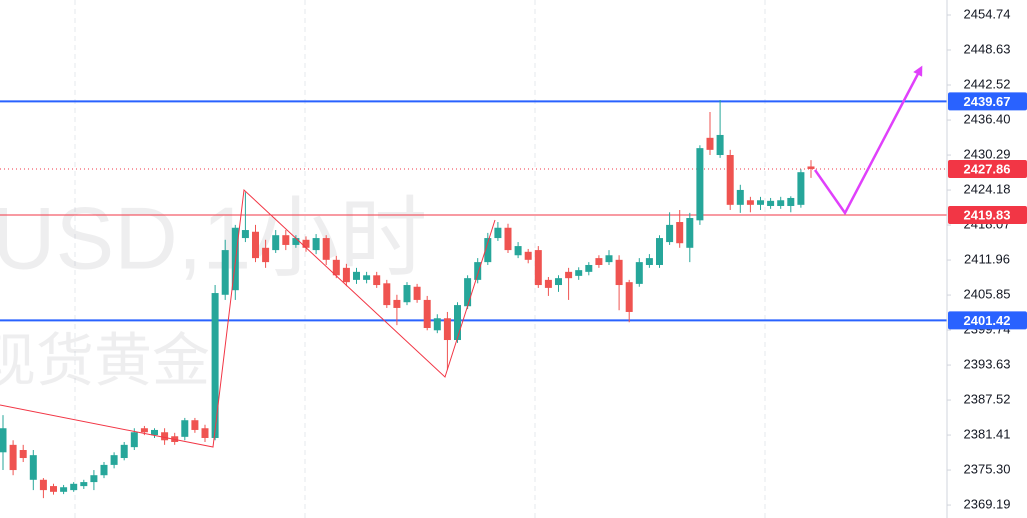 This screenshot has height=518, width=1027. What do you see at coordinates (987, 119) in the screenshot?
I see `y-tick-label: 2436.40` at bounding box center [987, 119].